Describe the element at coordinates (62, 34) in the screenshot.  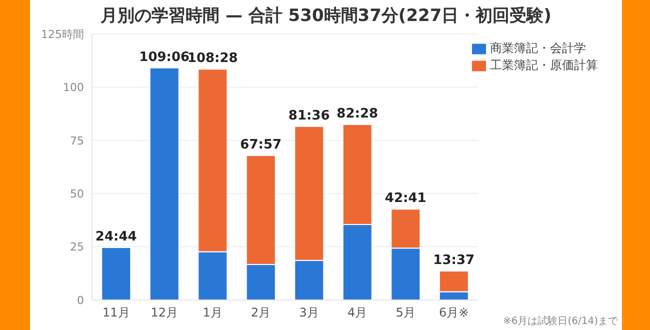
I see `y-tick-label: 125時間` at that location.